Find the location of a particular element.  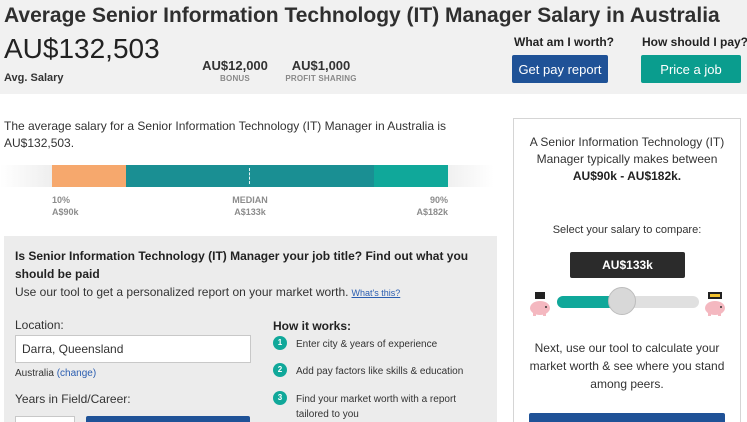

whats-this-link: What's this? is located at coordinates (376, 293).